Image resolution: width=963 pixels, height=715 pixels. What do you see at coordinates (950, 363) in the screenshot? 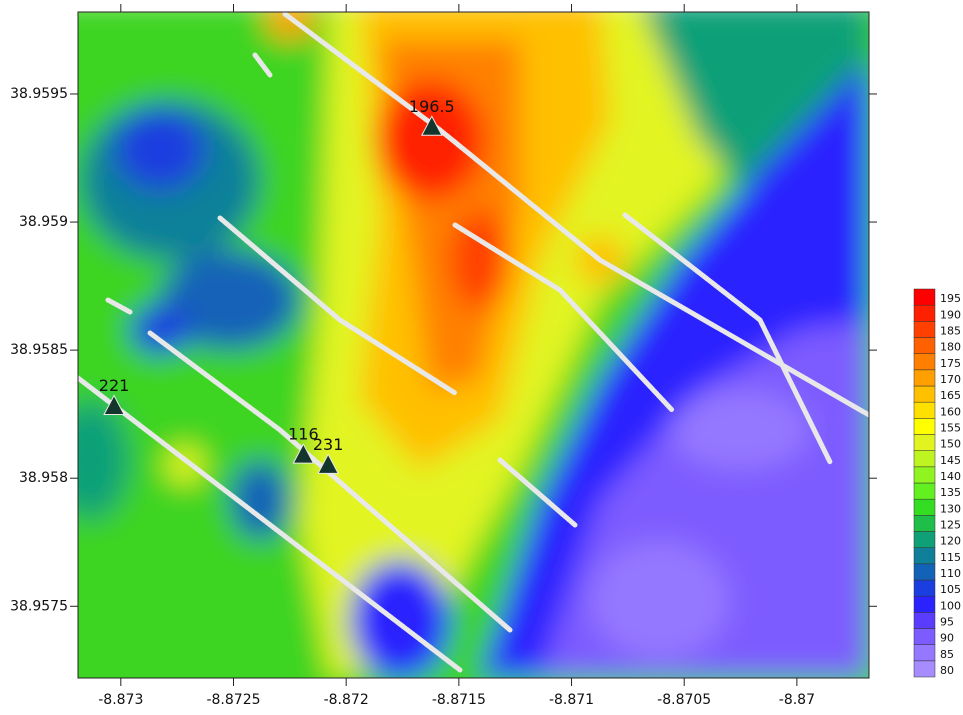
I see `colorbar-label: 175` at bounding box center [950, 363].